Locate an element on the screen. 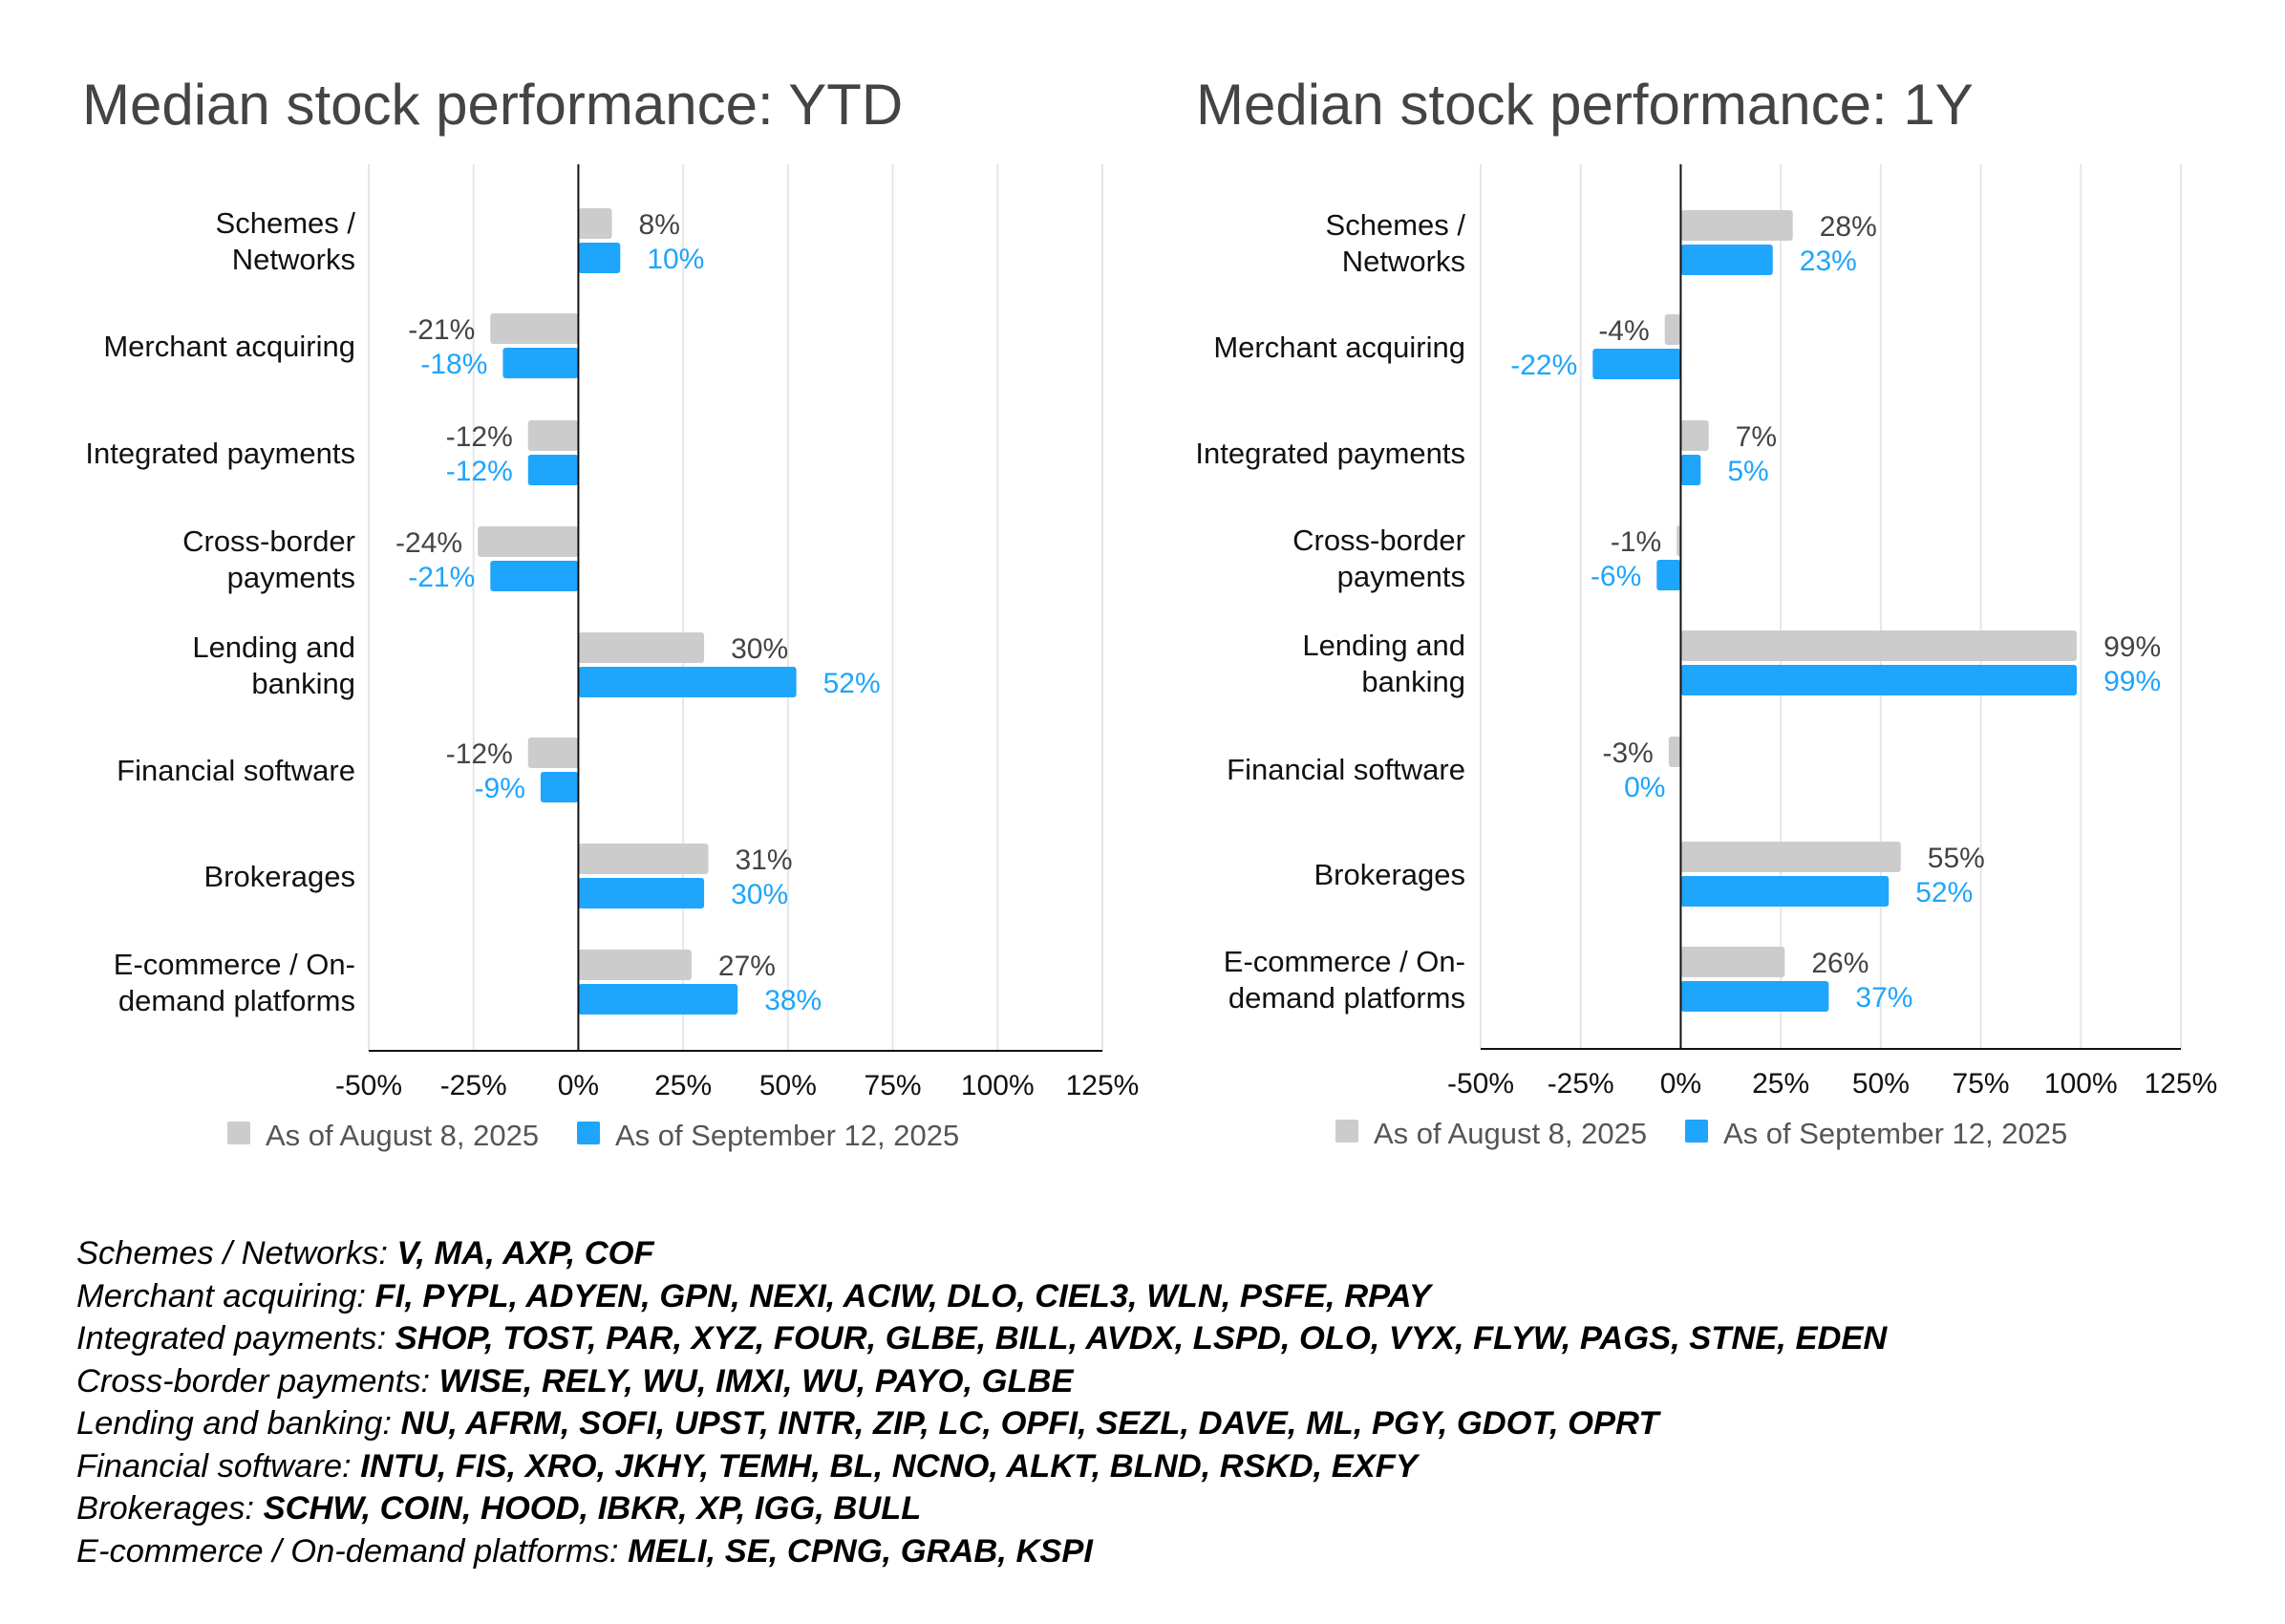 The height and width of the screenshot is (1624, 2285). data-label: -9% is located at coordinates (500, 789).